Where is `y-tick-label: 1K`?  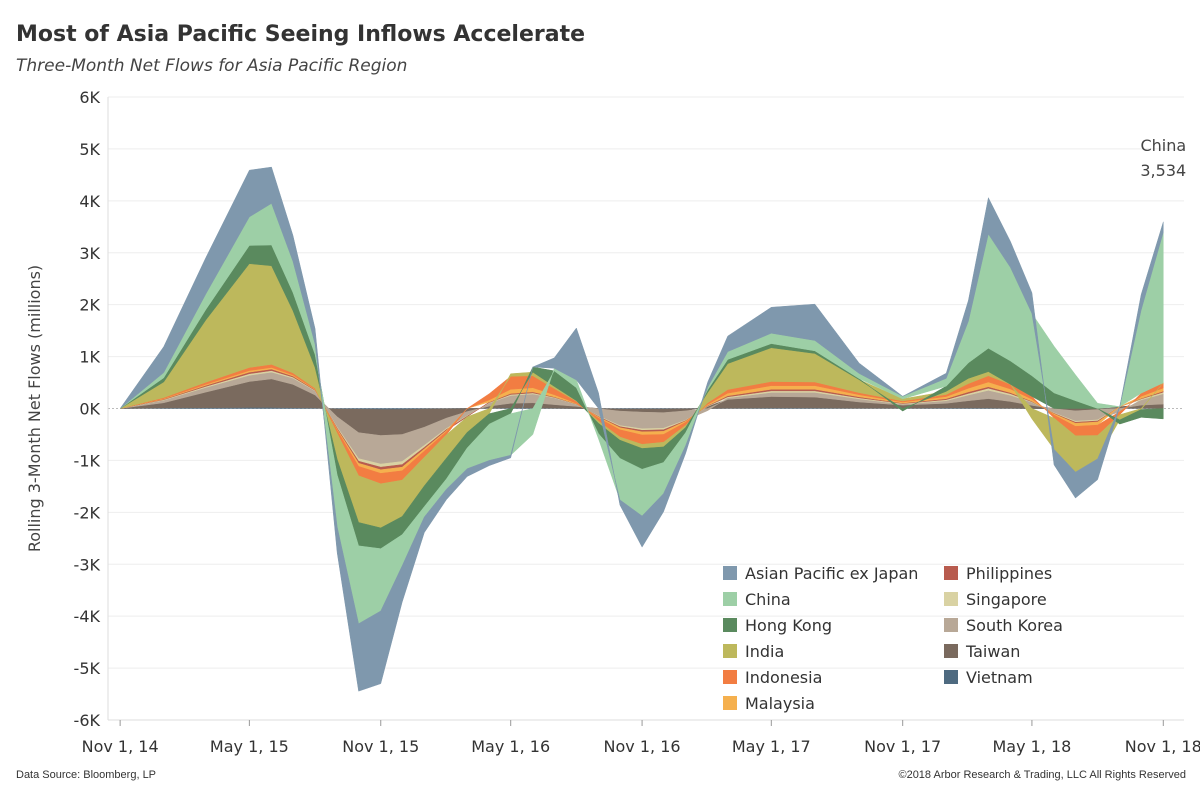
y-tick-label: 1K is located at coordinates (89, 357).